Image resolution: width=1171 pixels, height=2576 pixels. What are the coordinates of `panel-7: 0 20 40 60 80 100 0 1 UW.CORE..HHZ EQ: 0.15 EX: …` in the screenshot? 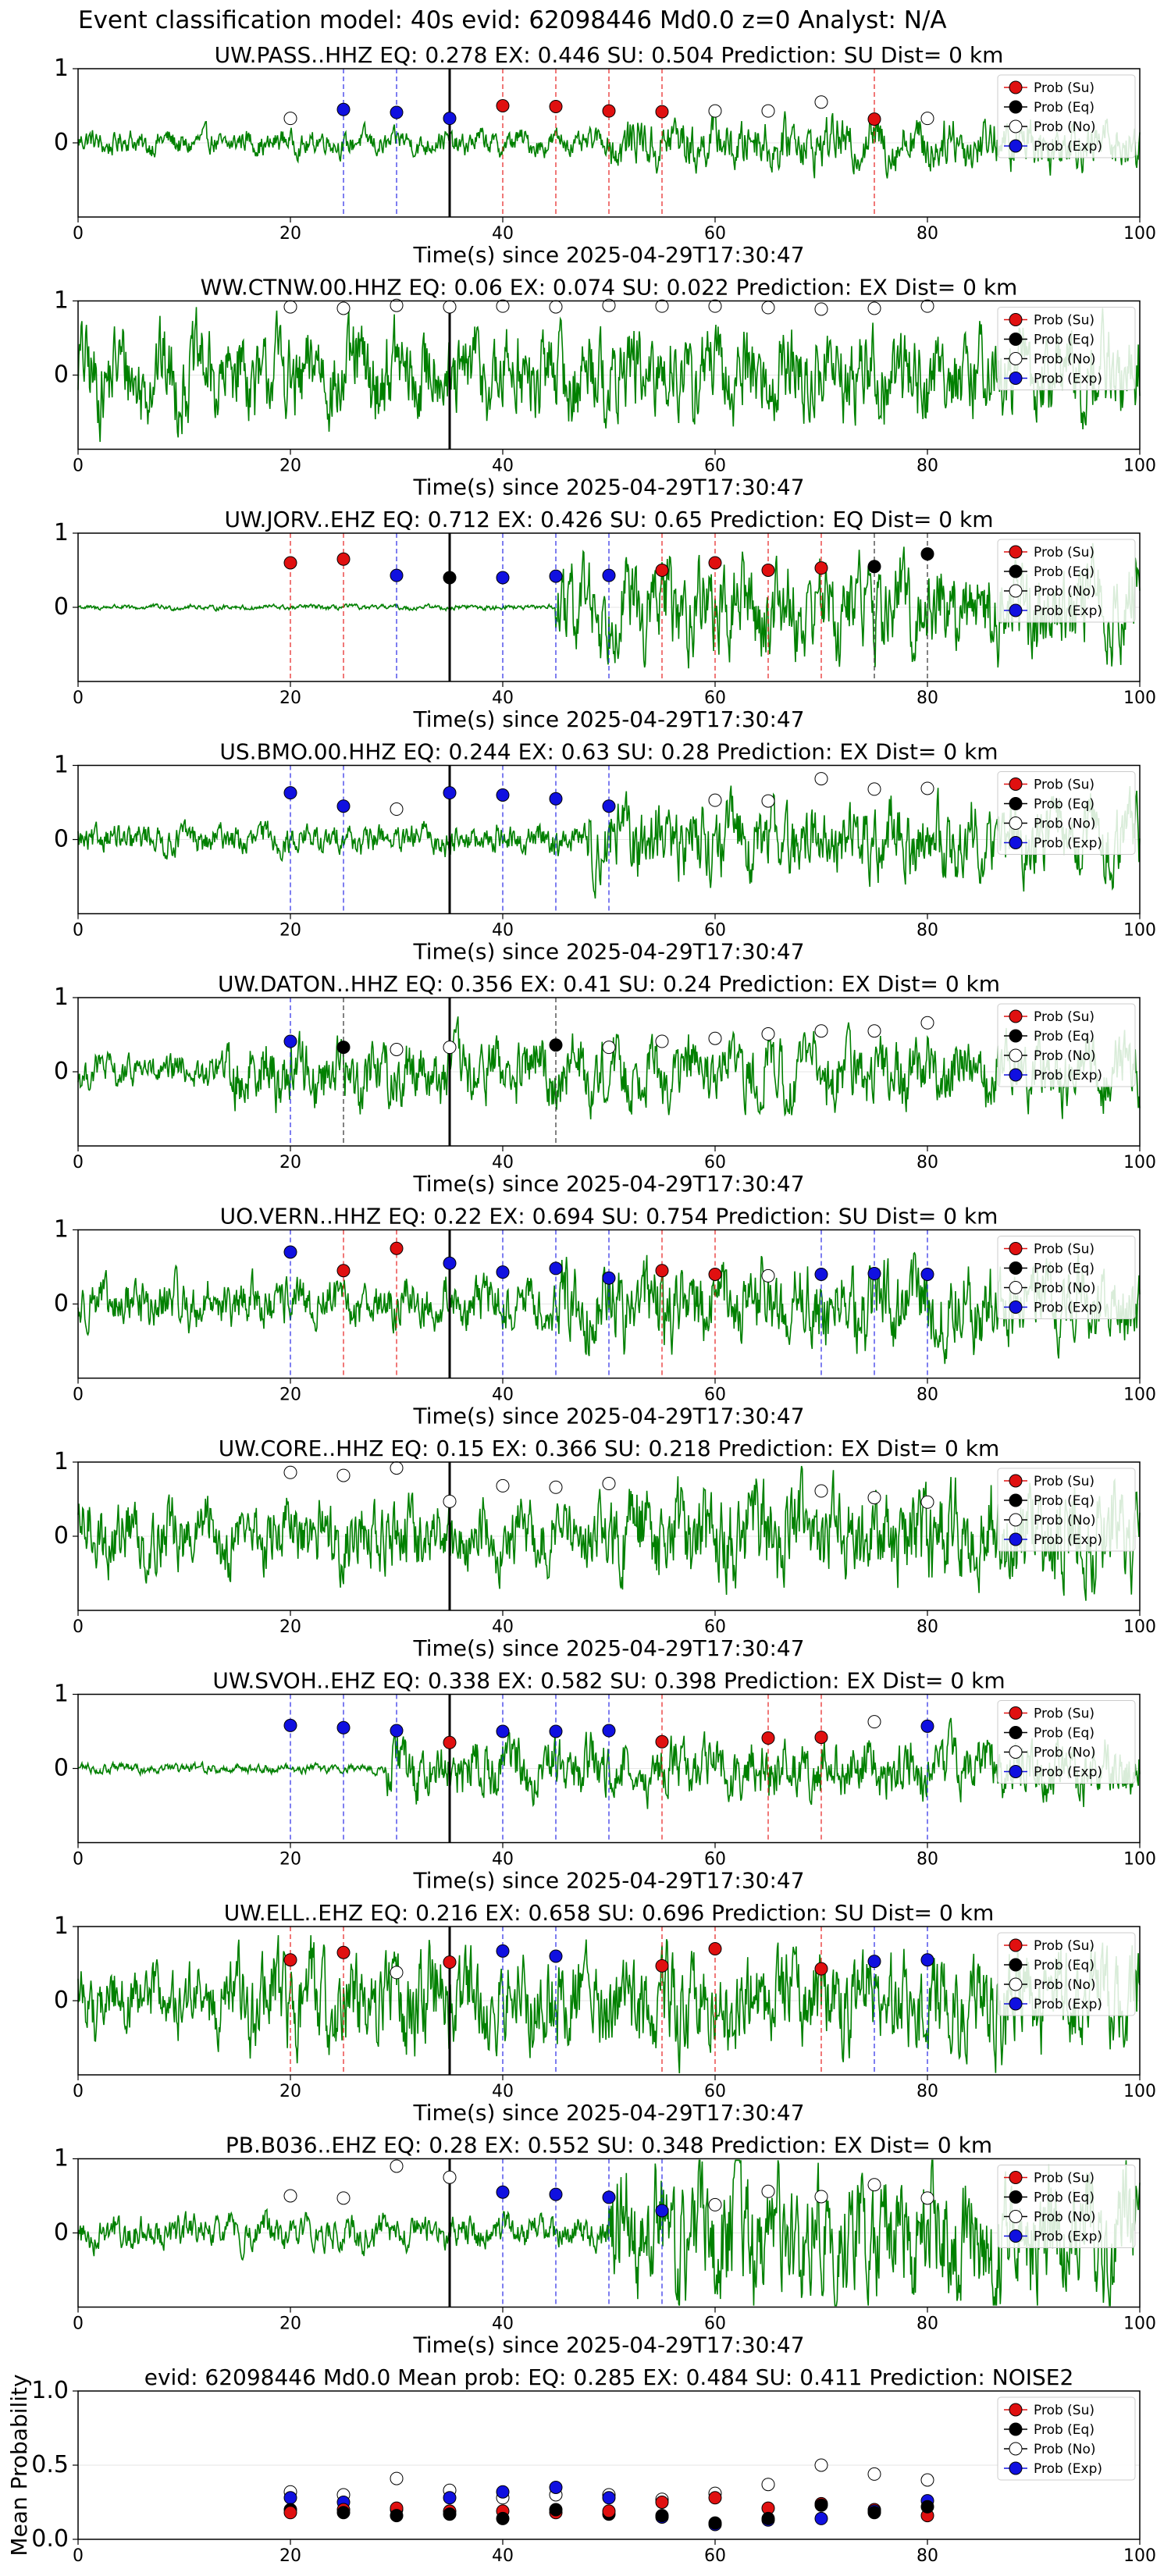 It's located at (605, 1548).